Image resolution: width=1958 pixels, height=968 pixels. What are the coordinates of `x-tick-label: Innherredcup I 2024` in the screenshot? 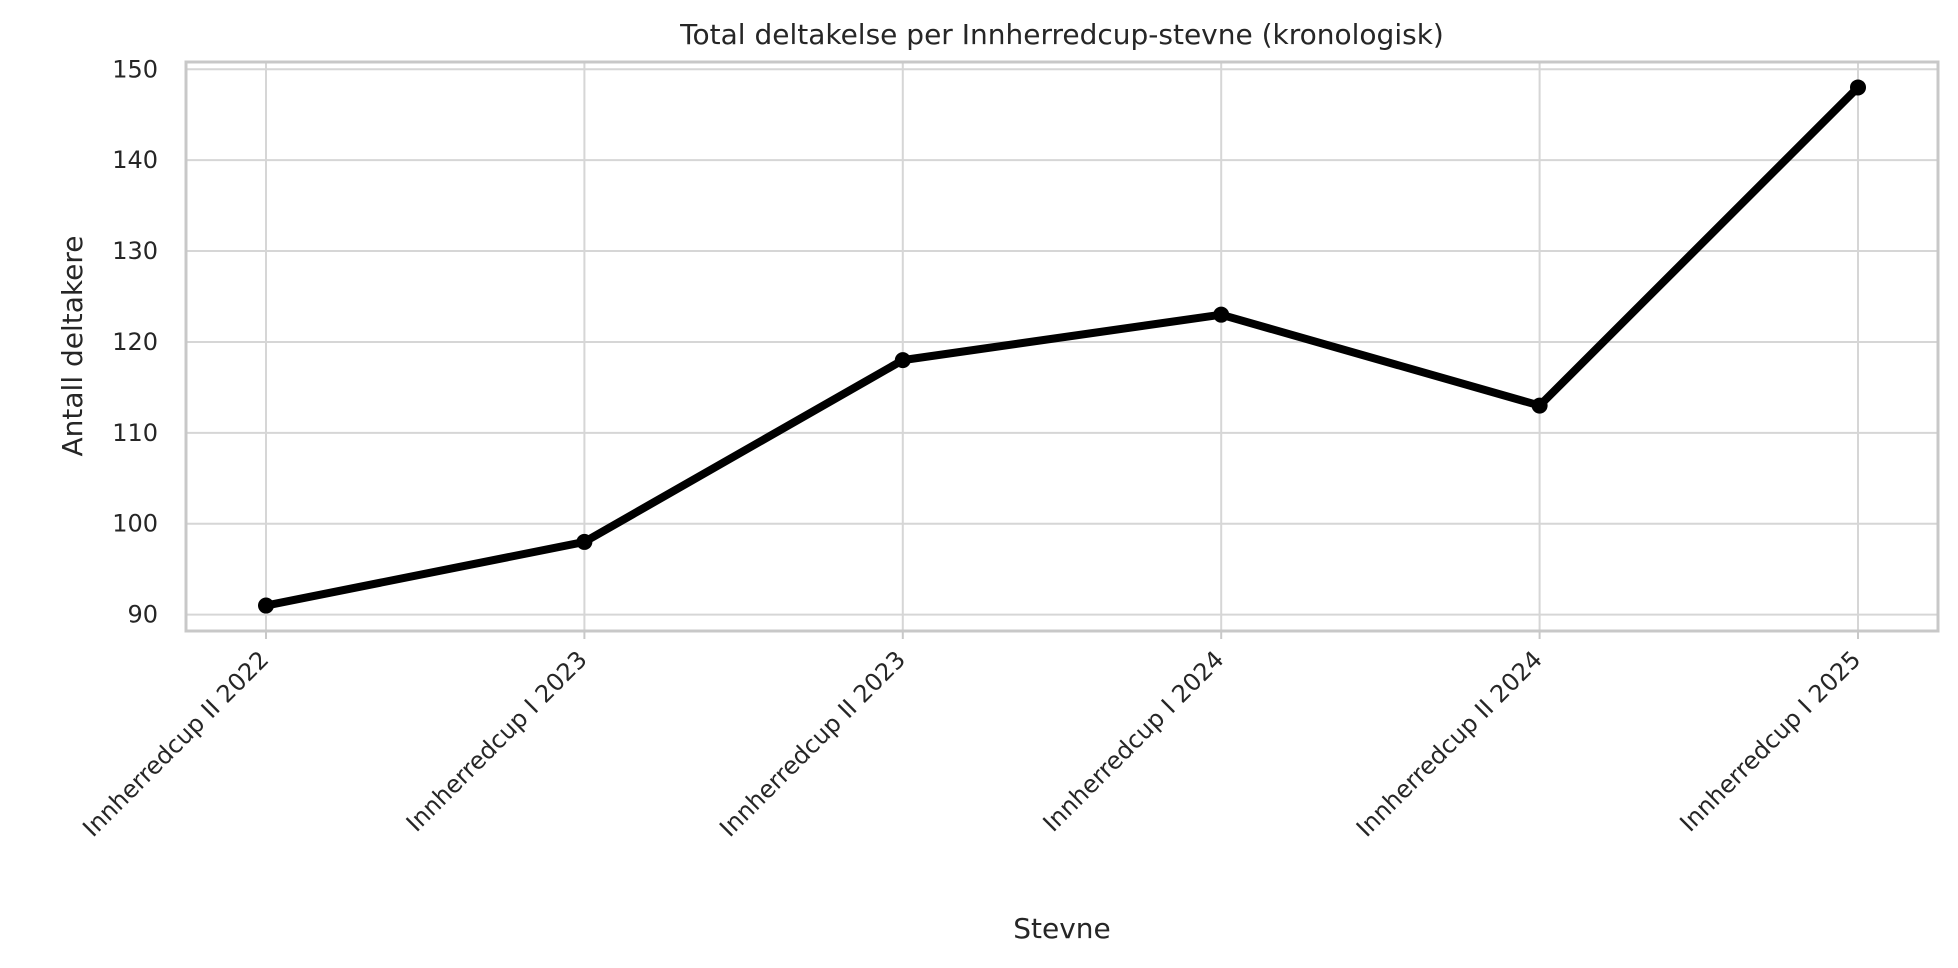 It's located at (1134, 741).